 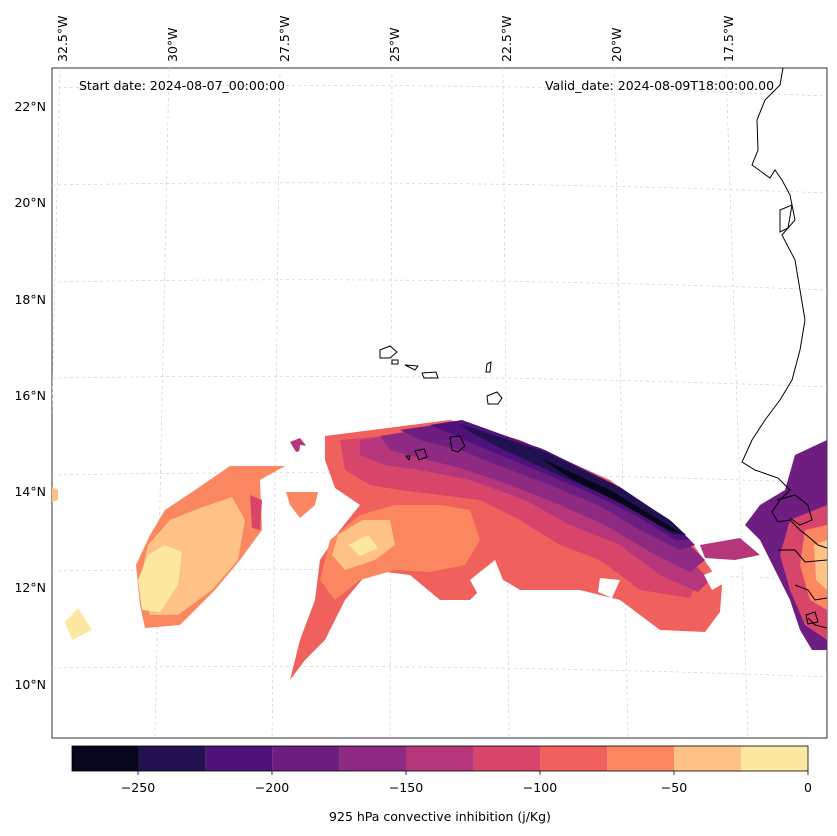 What do you see at coordinates (411, 367) in the screenshot?
I see `island-sao-nicolau` at bounding box center [411, 367].